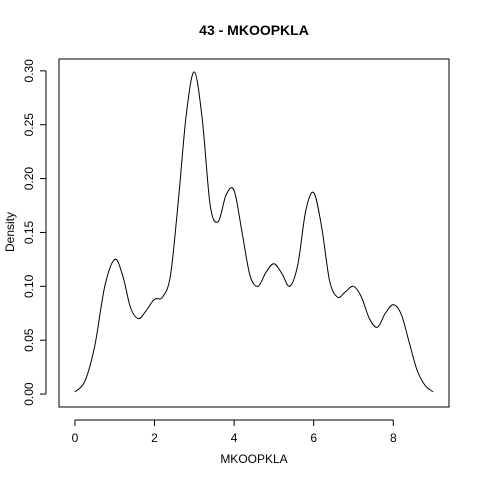  Describe the element at coordinates (10, 232) in the screenshot. I see `y-axis-label: Density` at that location.